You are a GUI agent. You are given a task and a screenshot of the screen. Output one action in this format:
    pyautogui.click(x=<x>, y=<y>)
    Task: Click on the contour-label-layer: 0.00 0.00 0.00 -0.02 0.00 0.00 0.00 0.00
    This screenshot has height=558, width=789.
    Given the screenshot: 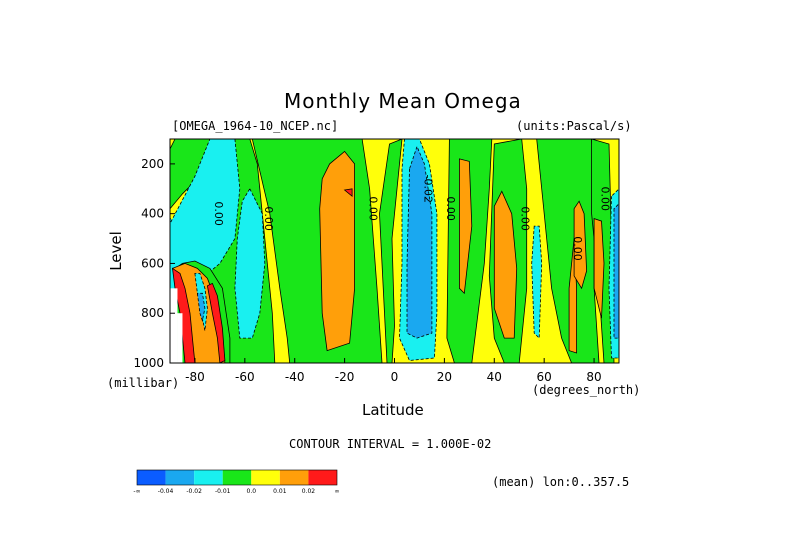 What is the action you would take?
    pyautogui.click(x=412, y=218)
    